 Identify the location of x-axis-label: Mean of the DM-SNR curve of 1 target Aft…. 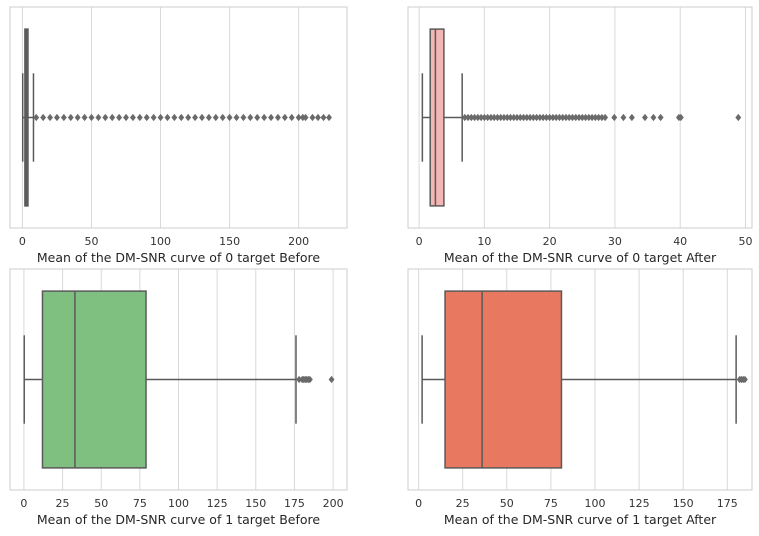
(580, 519).